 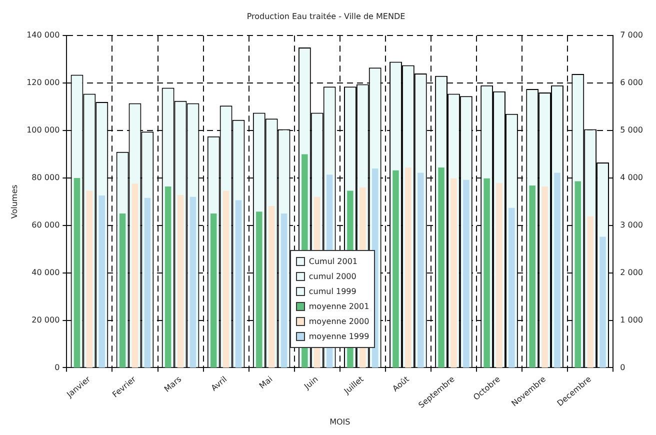 I want to click on y-tick-label: 120 000, so click(x=43, y=83).